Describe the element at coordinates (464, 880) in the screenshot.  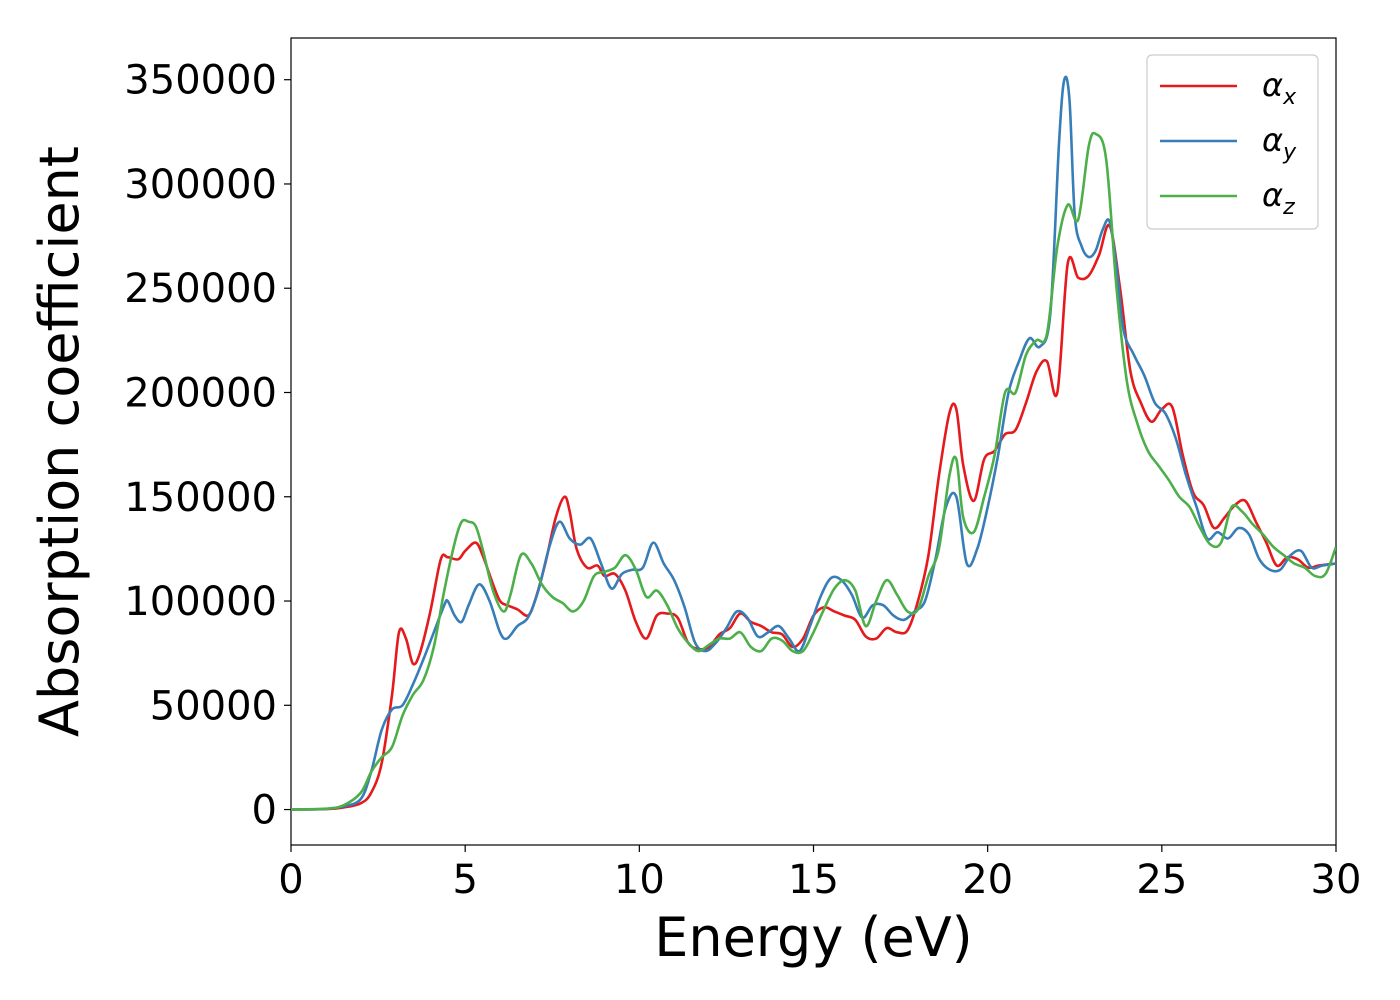
I see `x-tick-label: 5` at that location.